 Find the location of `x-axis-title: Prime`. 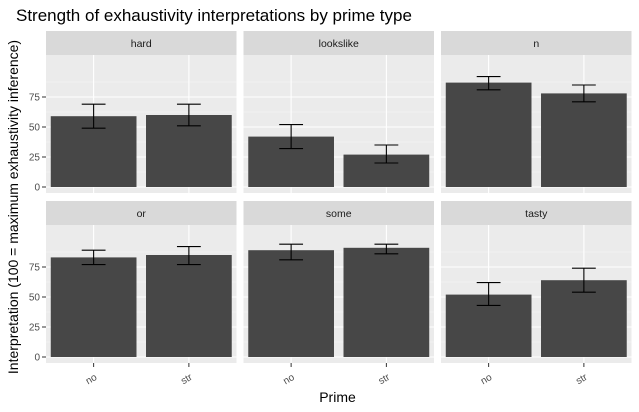

x-axis-title: Prime is located at coordinates (337, 397).